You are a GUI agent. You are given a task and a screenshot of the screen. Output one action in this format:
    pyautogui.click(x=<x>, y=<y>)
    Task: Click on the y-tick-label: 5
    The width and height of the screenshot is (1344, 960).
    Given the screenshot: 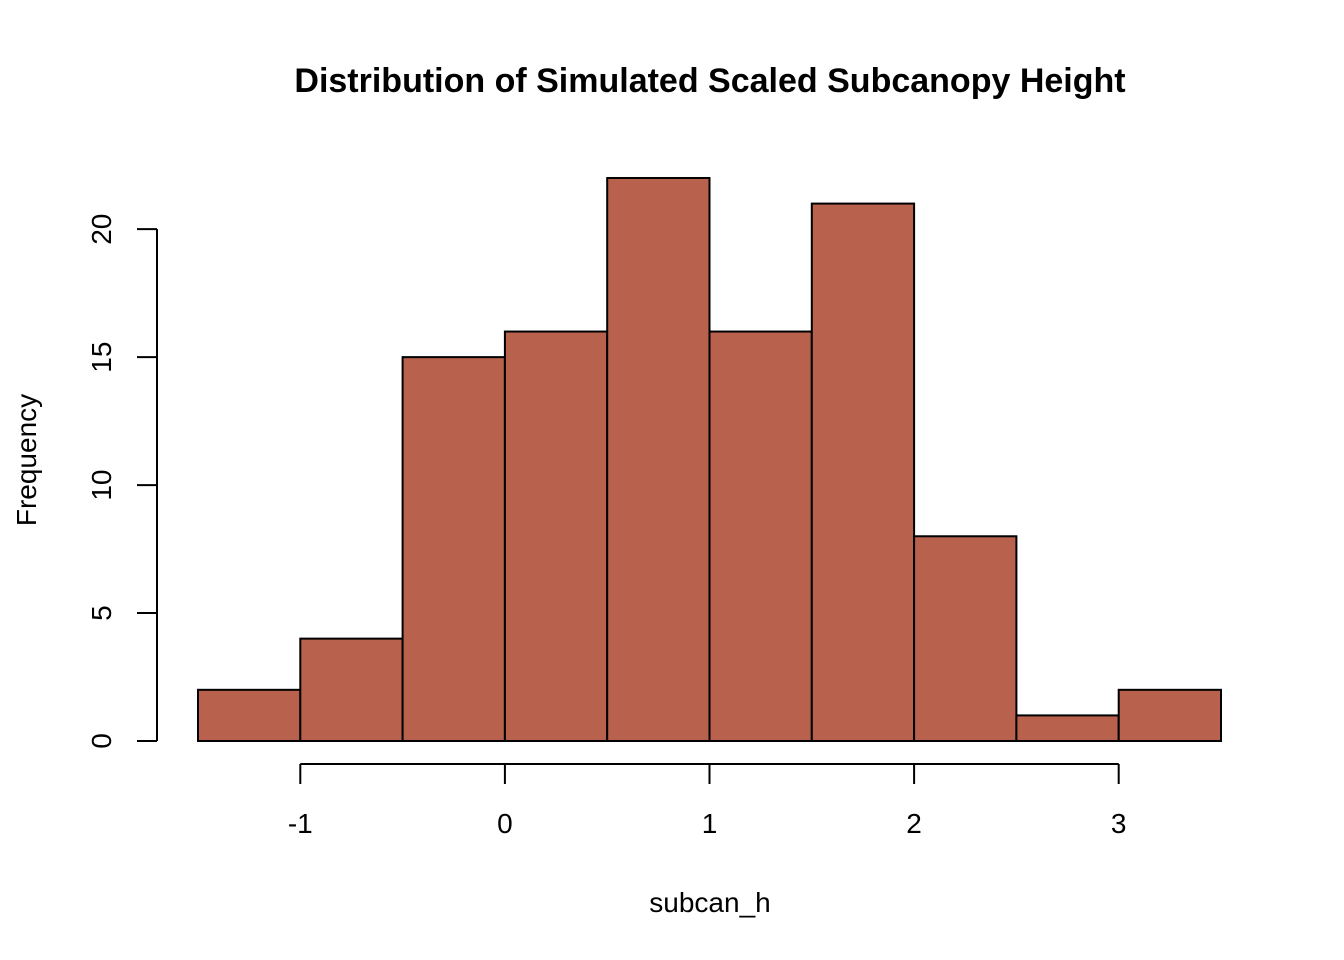 What is the action you would take?
    pyautogui.click(x=101, y=613)
    